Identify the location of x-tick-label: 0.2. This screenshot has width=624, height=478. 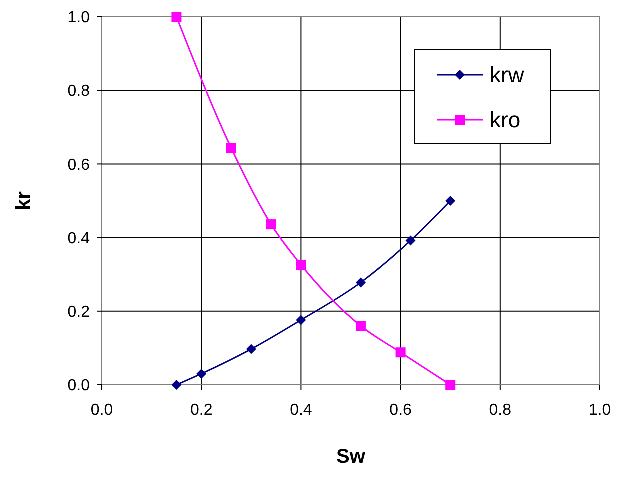
(201, 410).